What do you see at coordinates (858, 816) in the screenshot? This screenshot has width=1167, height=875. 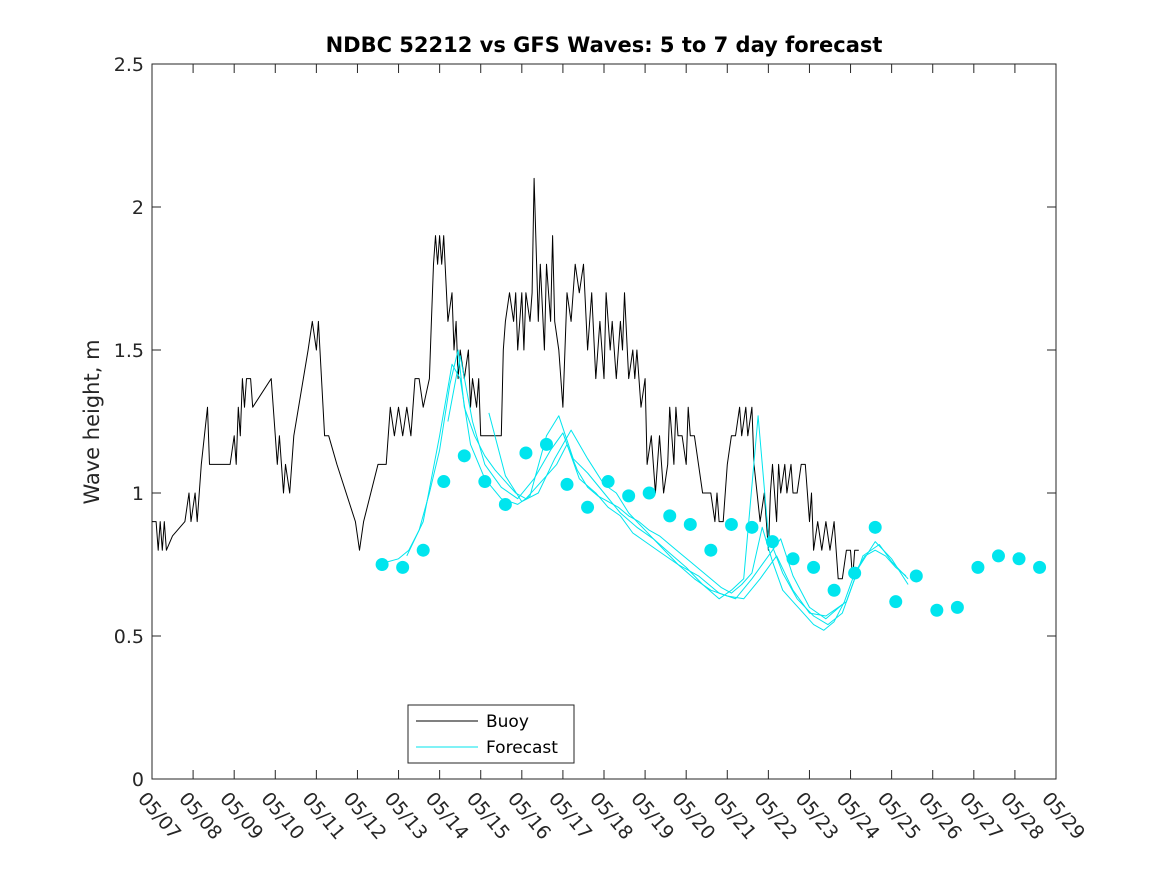 I see `x-tick-label: 05/24` at bounding box center [858, 816].